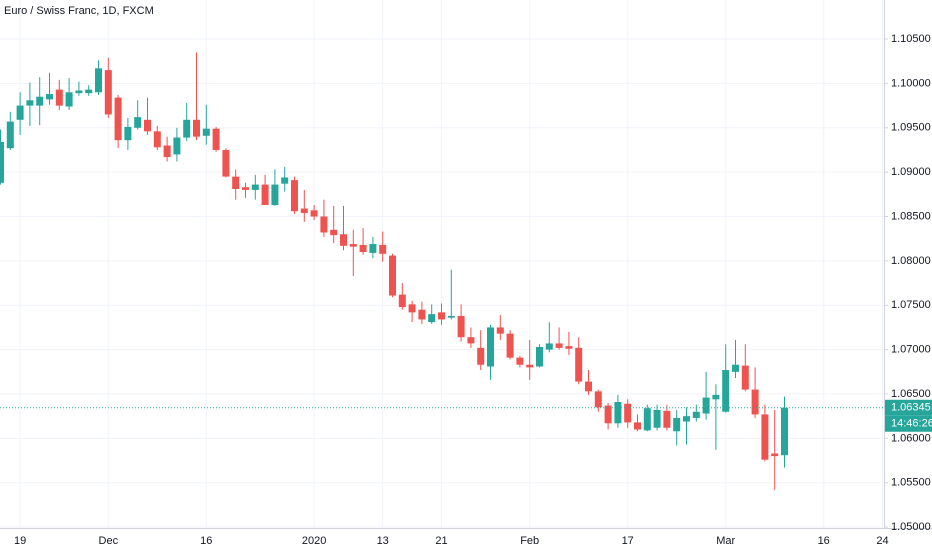 This screenshot has width=932, height=550. Describe the element at coordinates (20, 541) in the screenshot. I see `x-tick-label: 19` at that location.